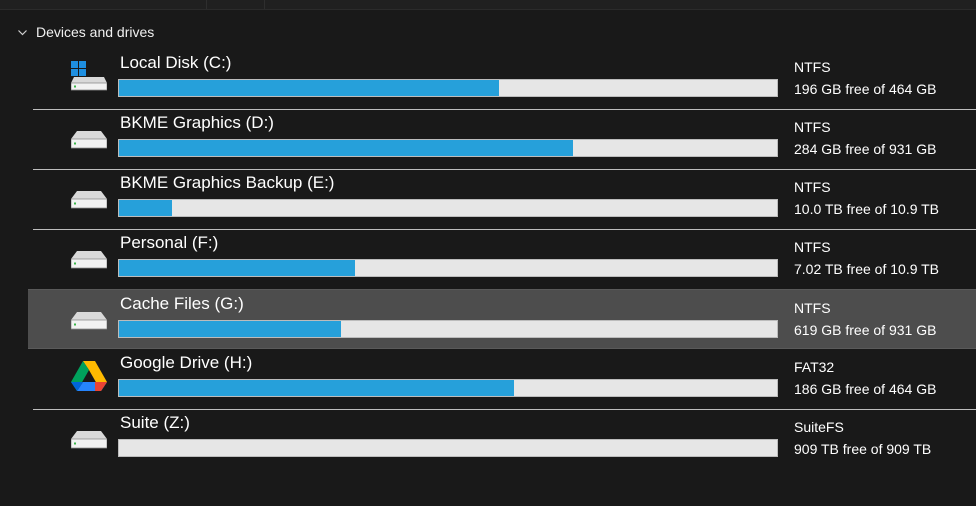 Image resolution: width=976 pixels, height=506 pixels. Describe the element at coordinates (186, 362) in the screenshot. I see `drive-name: Google Drive (H:)` at that location.